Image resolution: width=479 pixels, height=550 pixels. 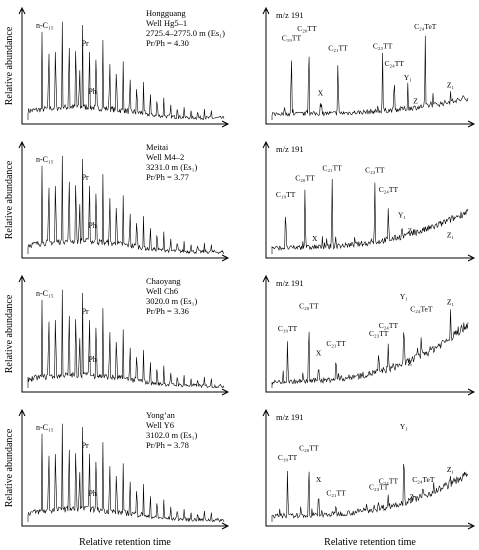 I want to click on x-axis-label-right: Relative retention time, so click(x=370, y=542).